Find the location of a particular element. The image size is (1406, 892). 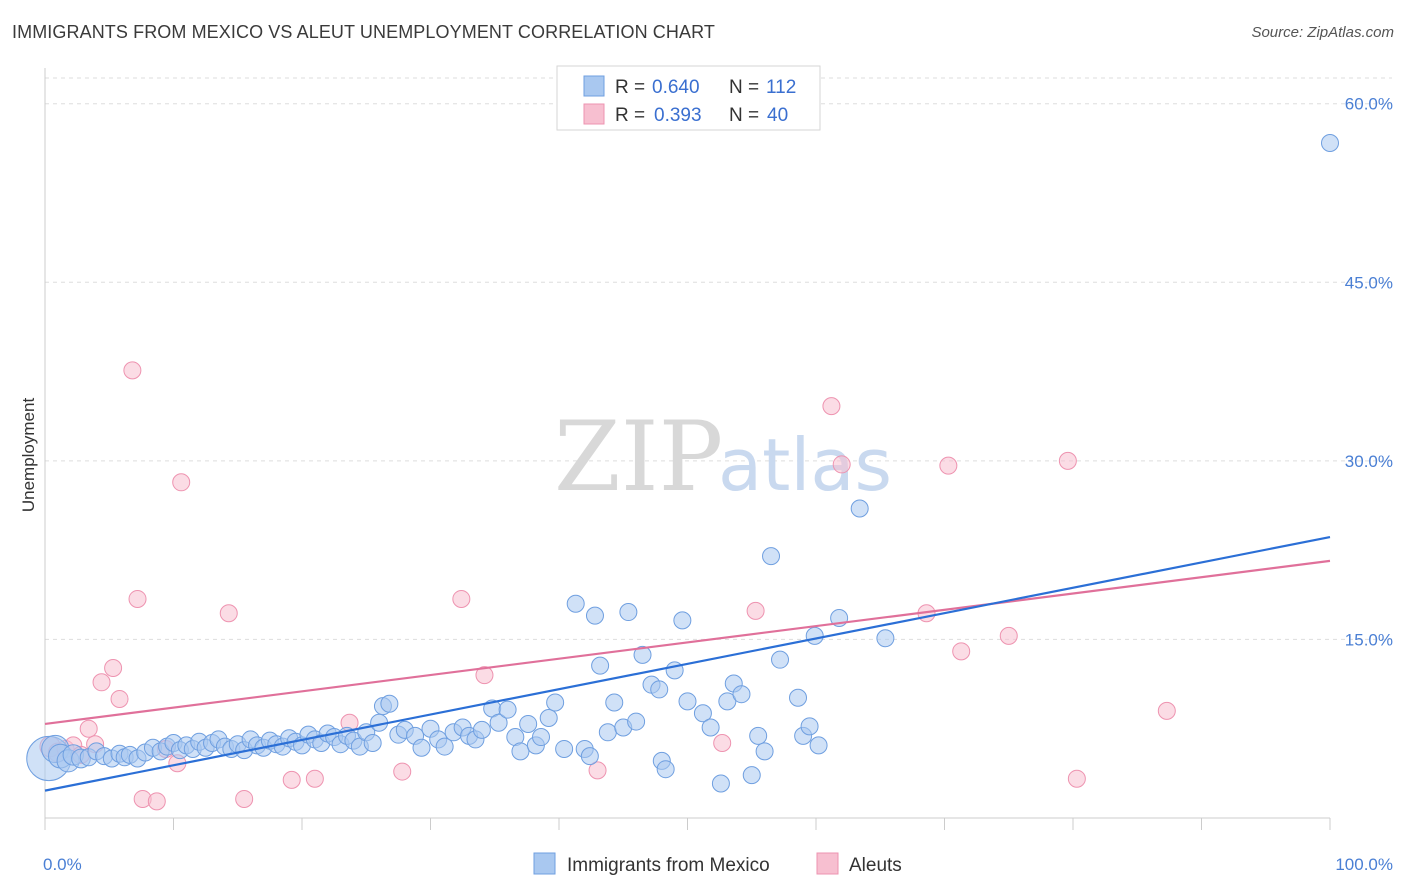

legend-n-value-2: 40 is located at coordinates (777, 115).